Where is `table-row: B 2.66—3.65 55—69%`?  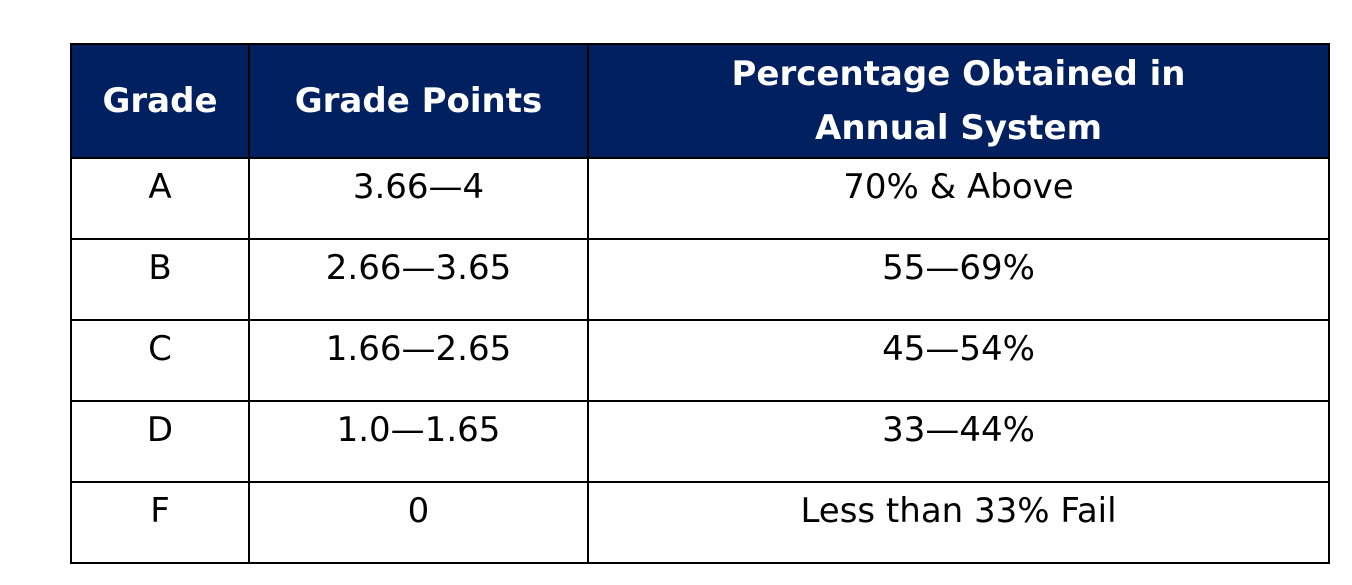
table-row: B 2.66—3.65 55—69% is located at coordinates (700, 279).